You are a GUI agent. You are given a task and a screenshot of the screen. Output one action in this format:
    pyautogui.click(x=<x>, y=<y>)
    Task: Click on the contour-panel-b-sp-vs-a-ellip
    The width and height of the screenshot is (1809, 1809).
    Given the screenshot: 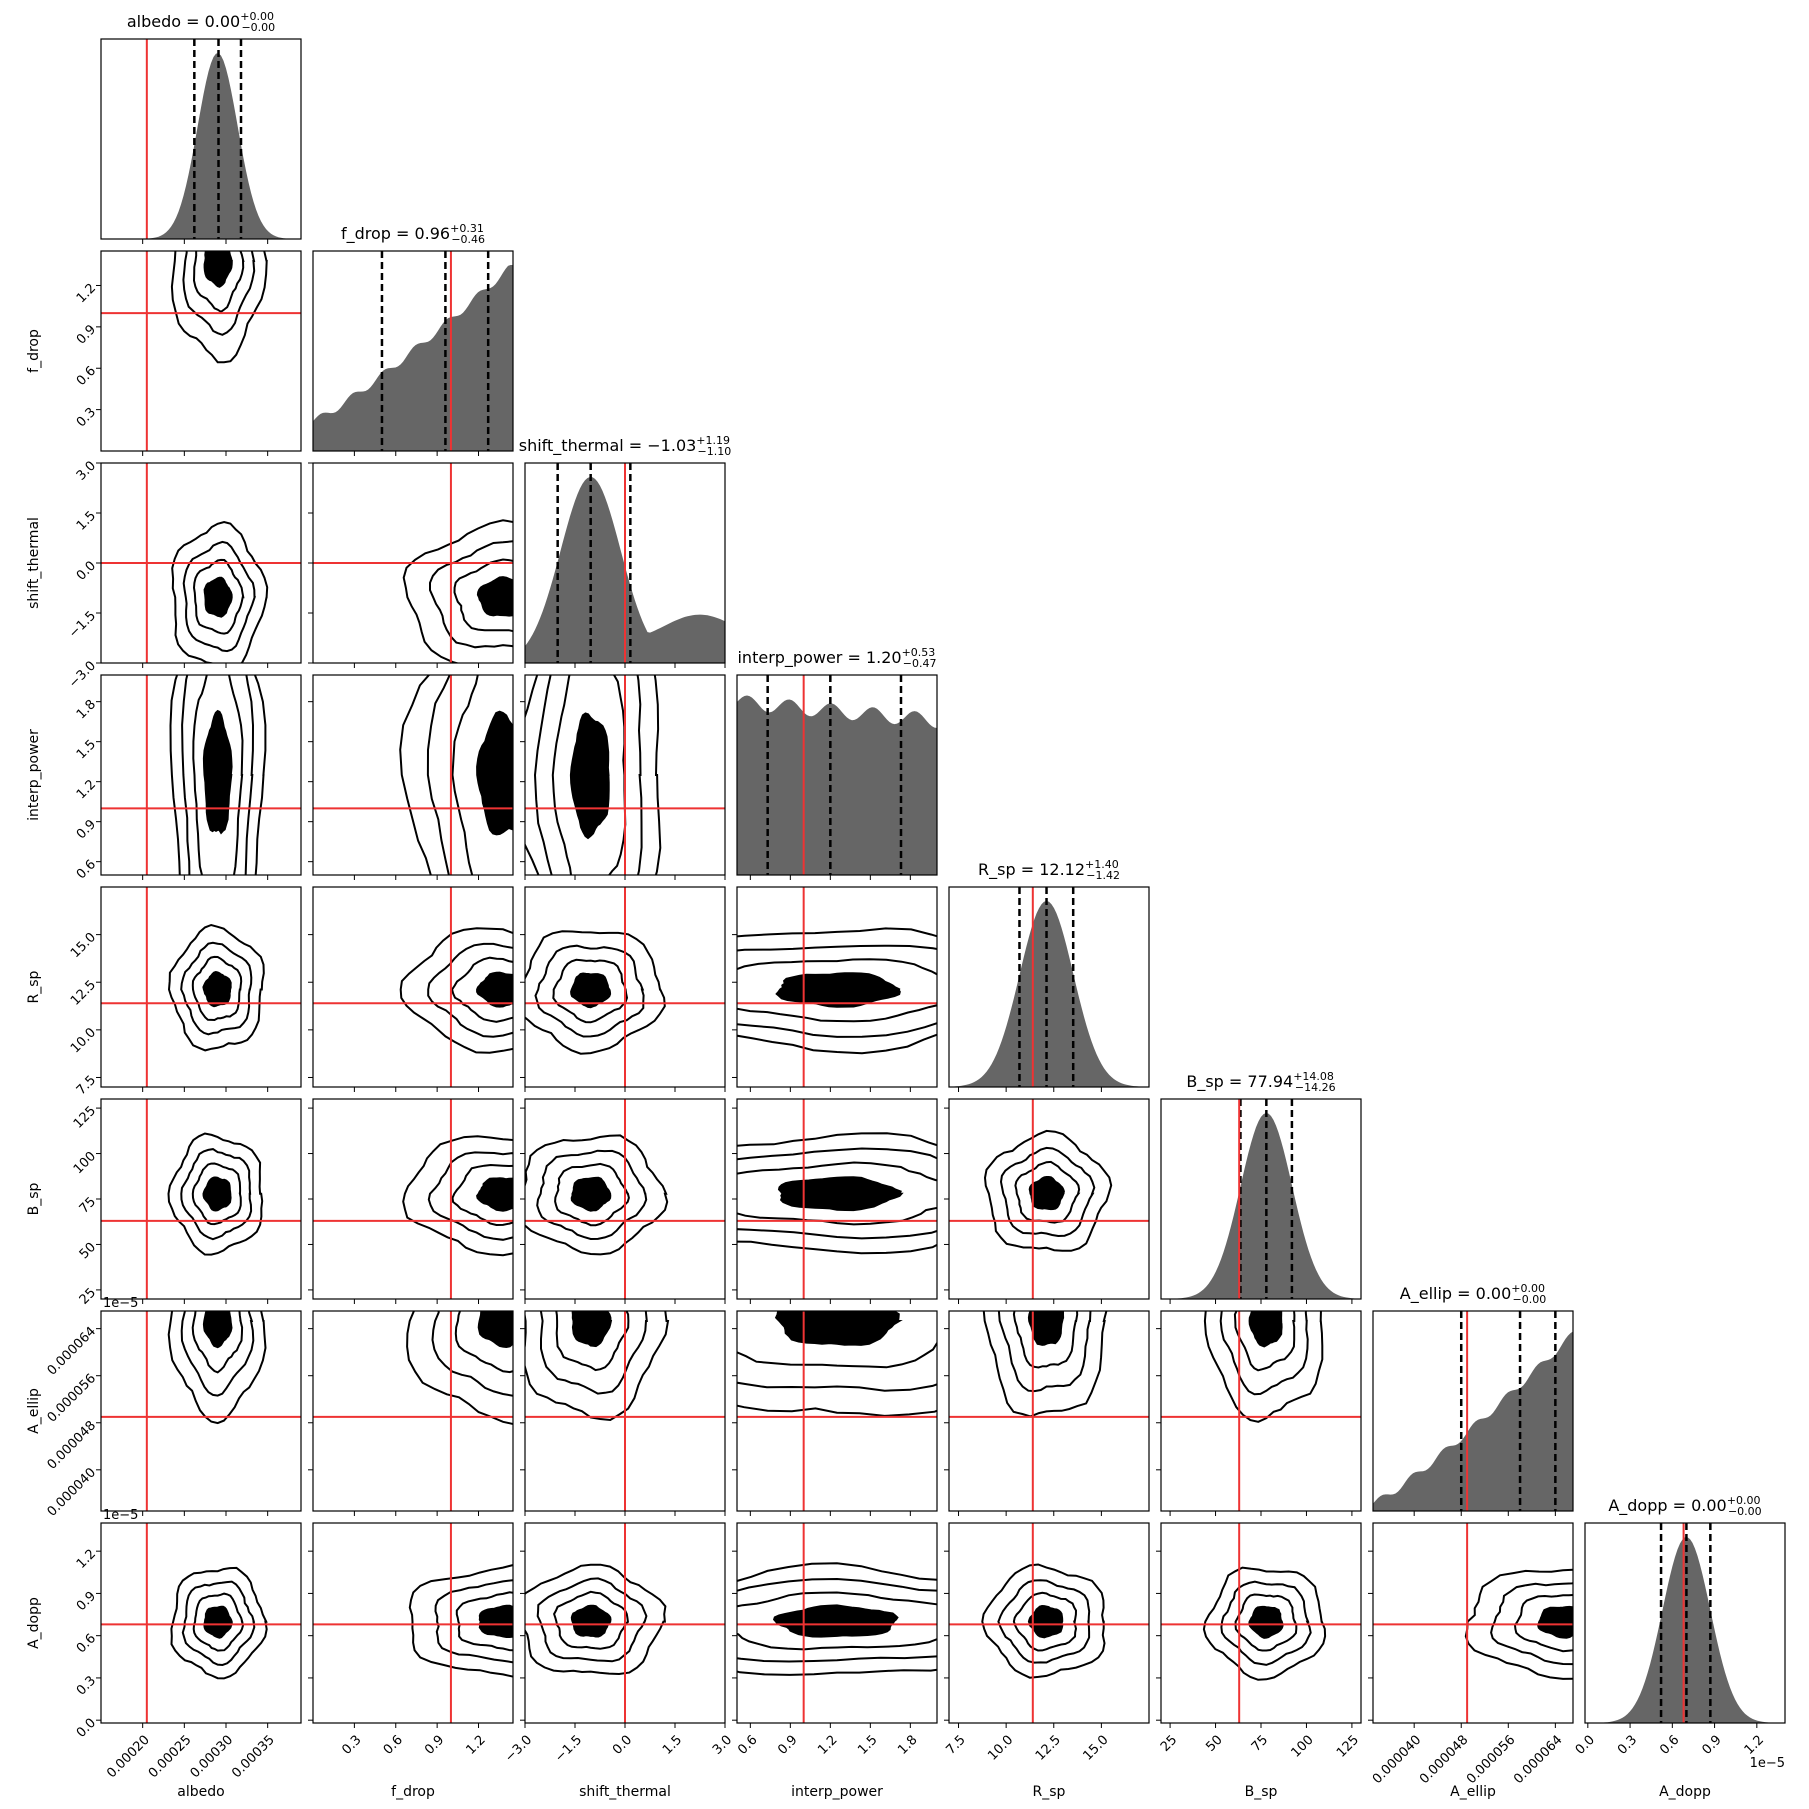 What is the action you would take?
    pyautogui.click(x=1259, y=1413)
    